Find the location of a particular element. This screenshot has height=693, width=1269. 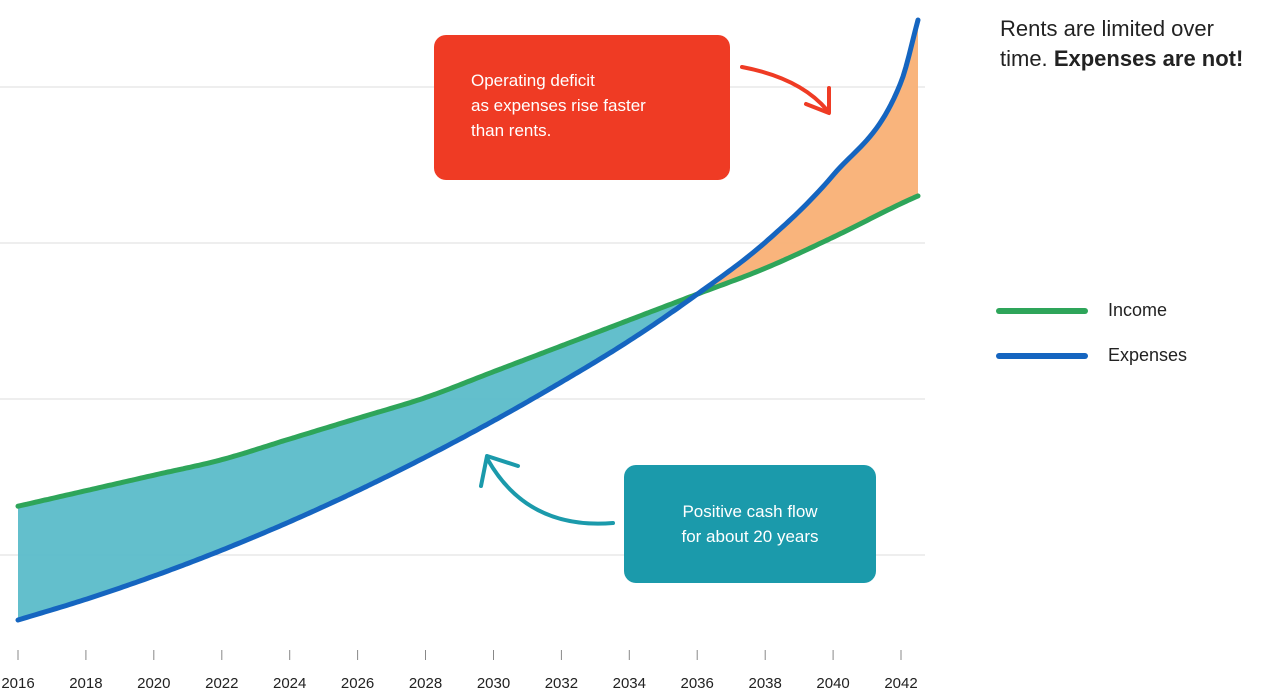

legend-item-income: Income is located at coordinates (1081, 310).